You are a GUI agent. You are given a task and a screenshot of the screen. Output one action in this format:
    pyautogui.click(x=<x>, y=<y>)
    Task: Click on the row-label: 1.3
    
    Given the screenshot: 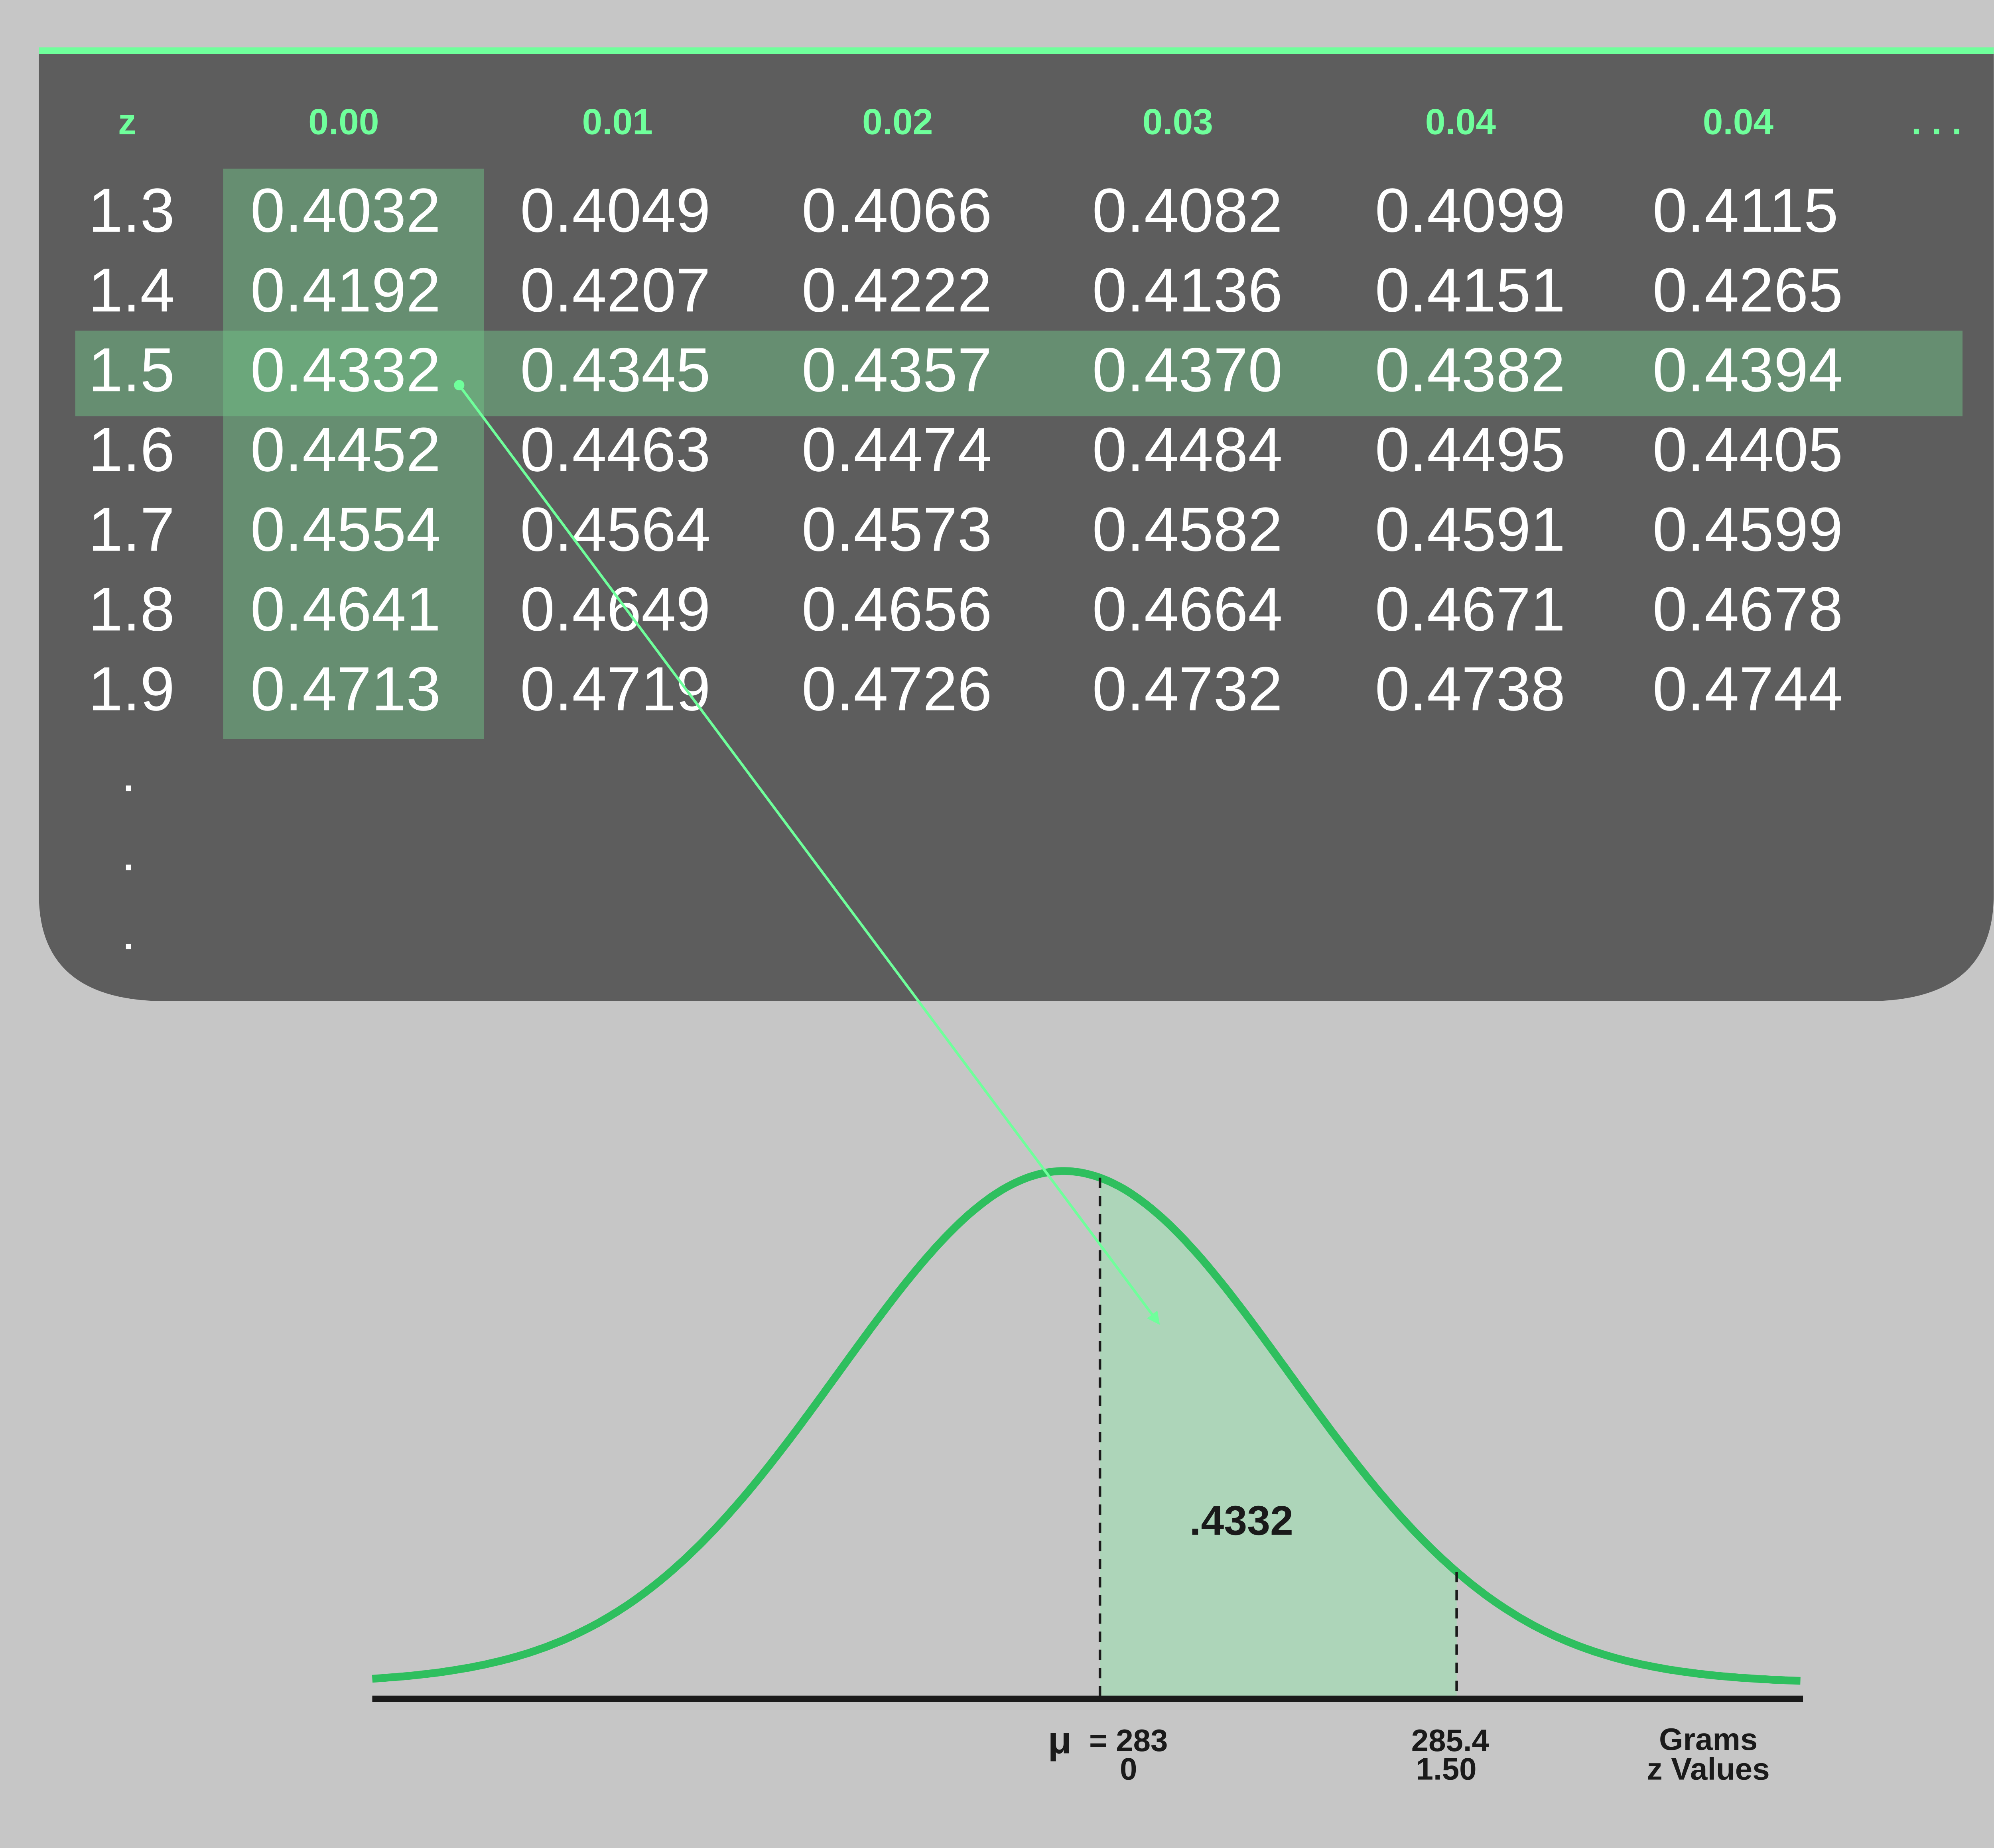 What is the action you would take?
    pyautogui.click(x=131, y=210)
    